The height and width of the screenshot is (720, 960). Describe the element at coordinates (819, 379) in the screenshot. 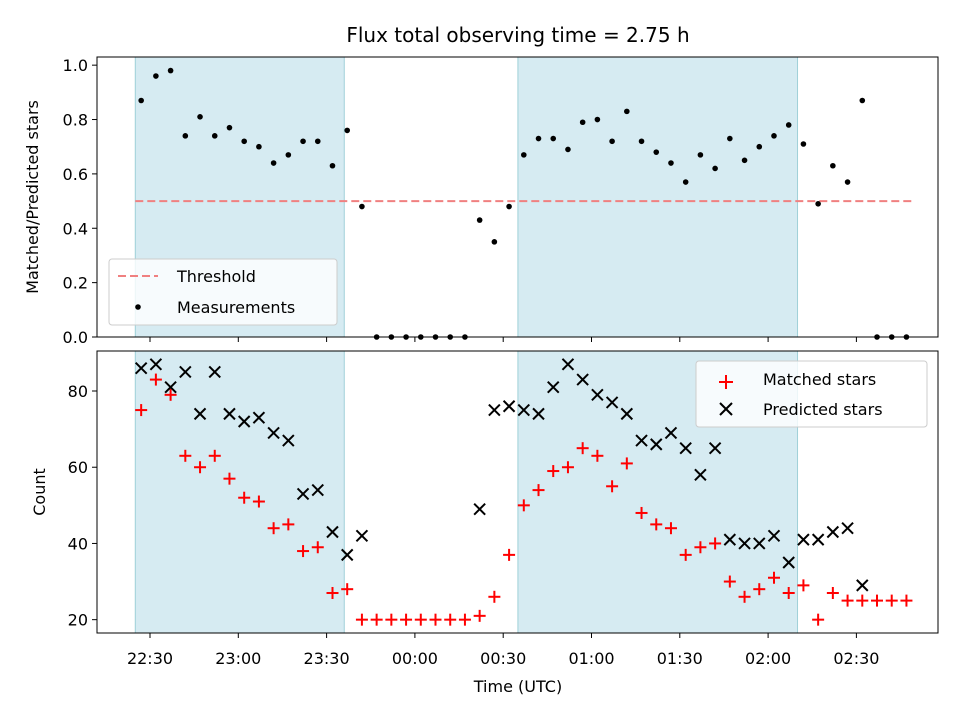

I see `legend-matched-label: Matched stars` at that location.